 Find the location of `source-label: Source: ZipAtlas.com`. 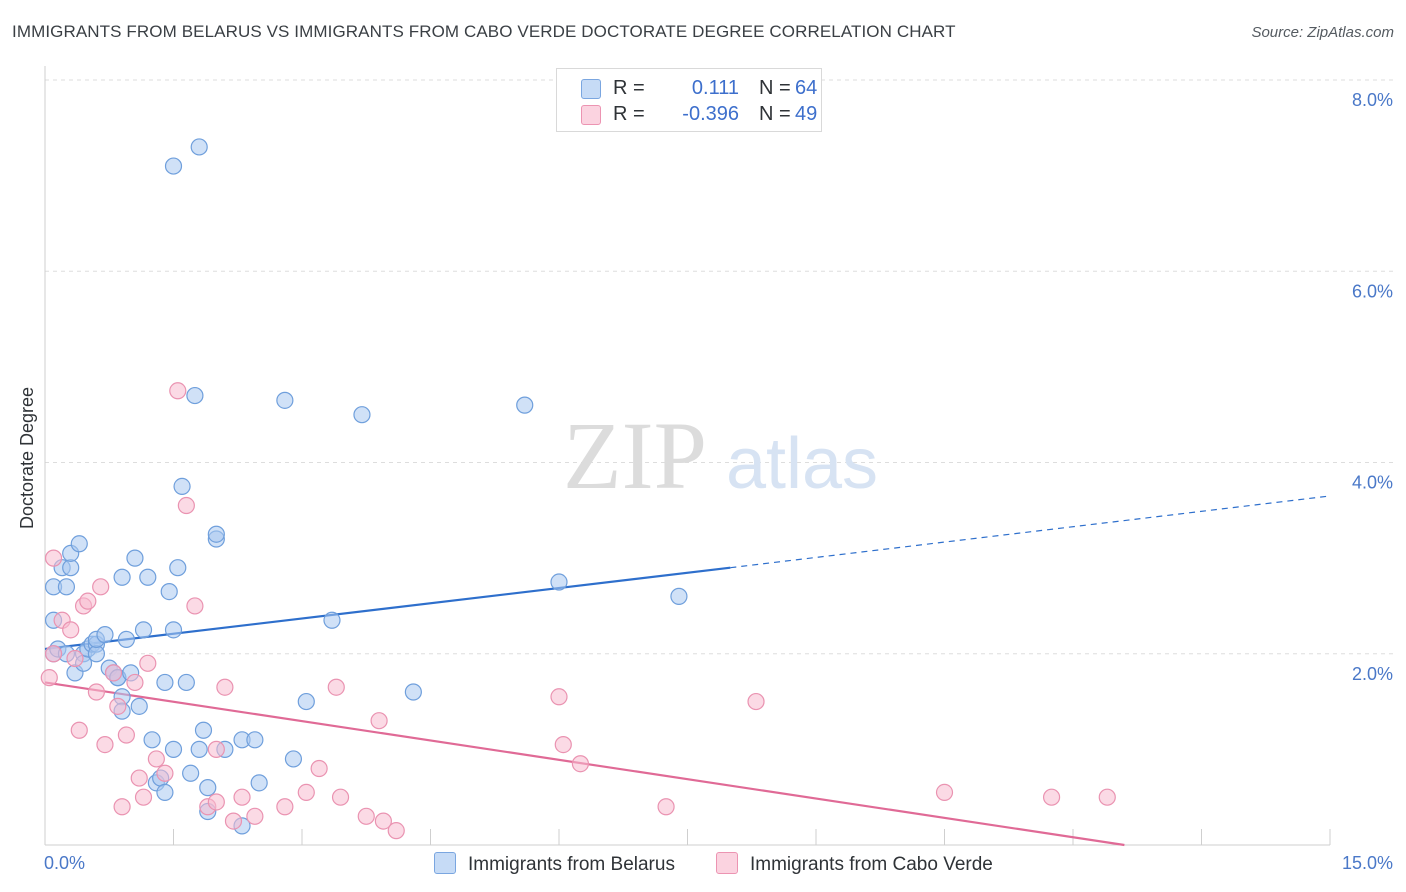

source-label: Source: ZipAtlas.com is located at coordinates (1322, 32).